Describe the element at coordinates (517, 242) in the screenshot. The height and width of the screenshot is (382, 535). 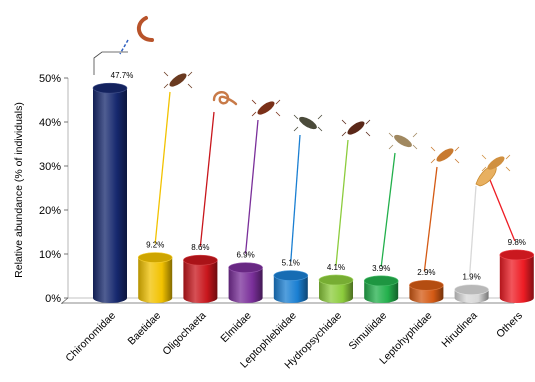
I see `value-label: 9.8%` at that location.